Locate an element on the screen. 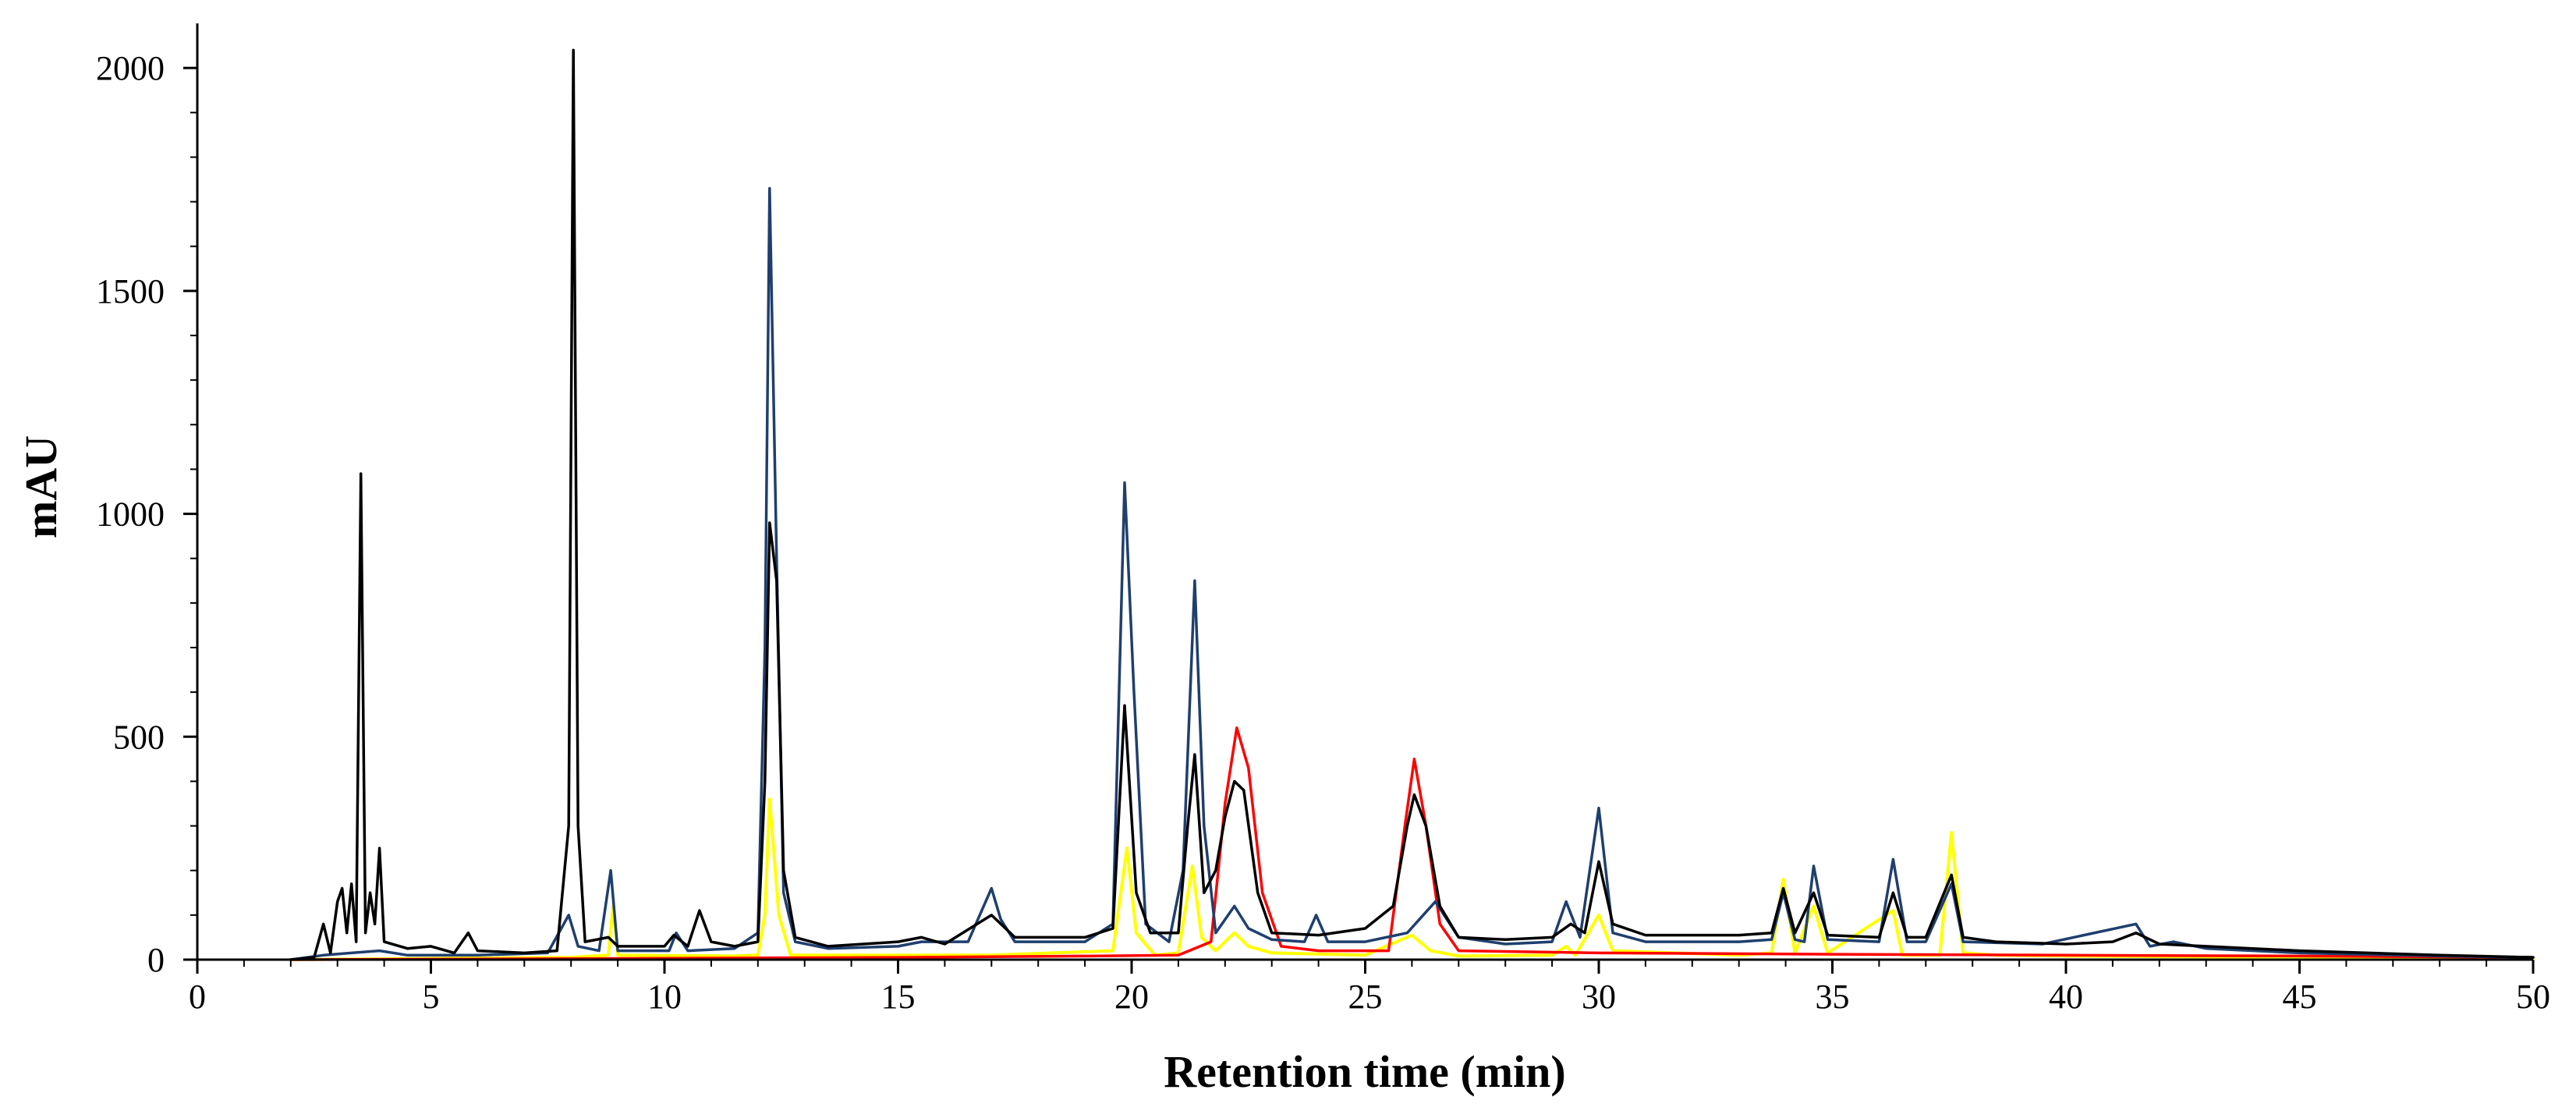  x-tick-label: 25 is located at coordinates (1365, 997).